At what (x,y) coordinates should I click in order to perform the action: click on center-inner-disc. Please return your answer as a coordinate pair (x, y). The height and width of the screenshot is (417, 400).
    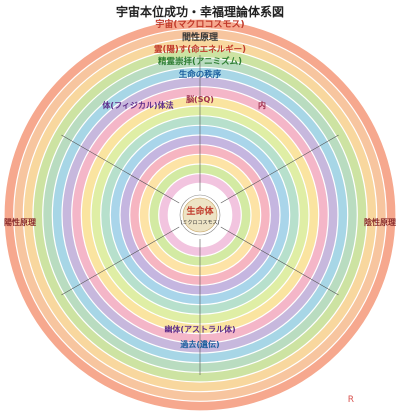
    Looking at the image, I should click on (200, 215).